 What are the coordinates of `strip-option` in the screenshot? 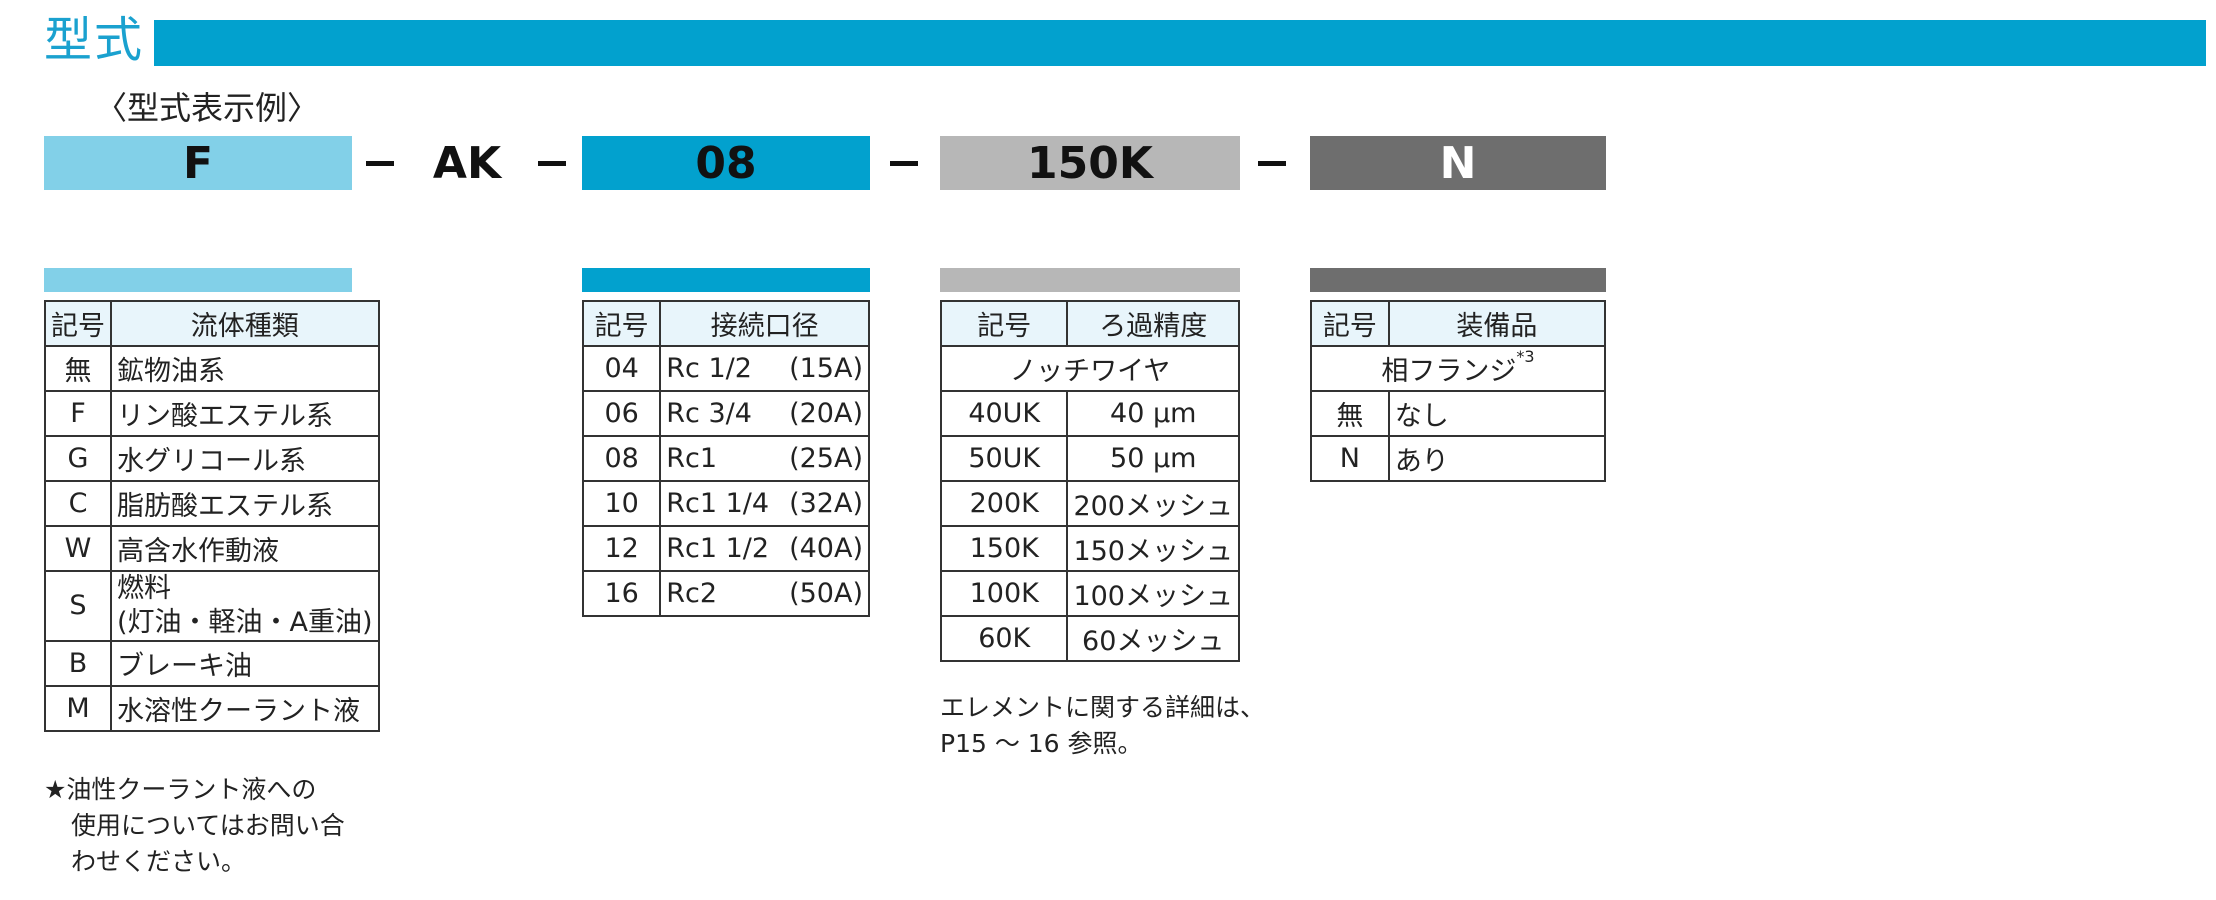 It's located at (1458, 280).